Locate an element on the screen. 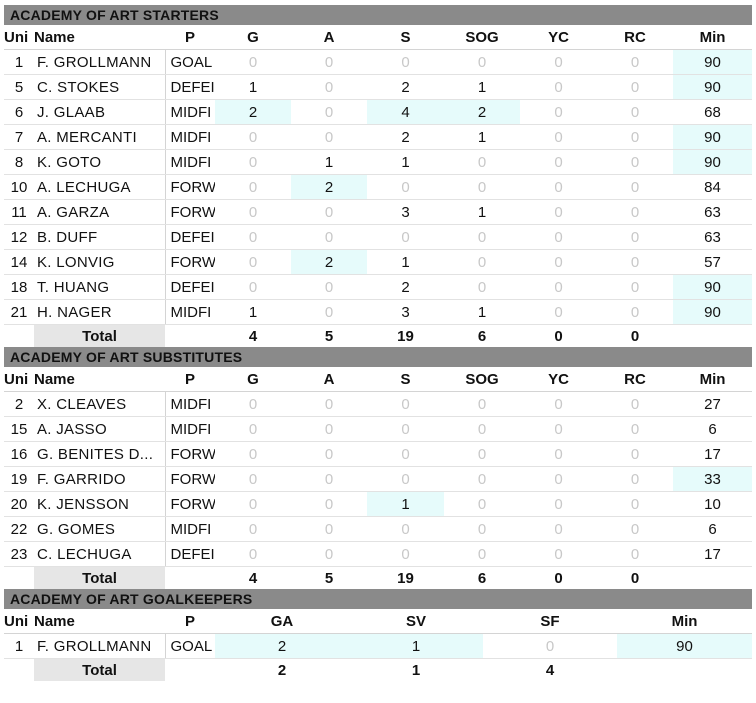  player-name: B. DUFF is located at coordinates (100, 237).